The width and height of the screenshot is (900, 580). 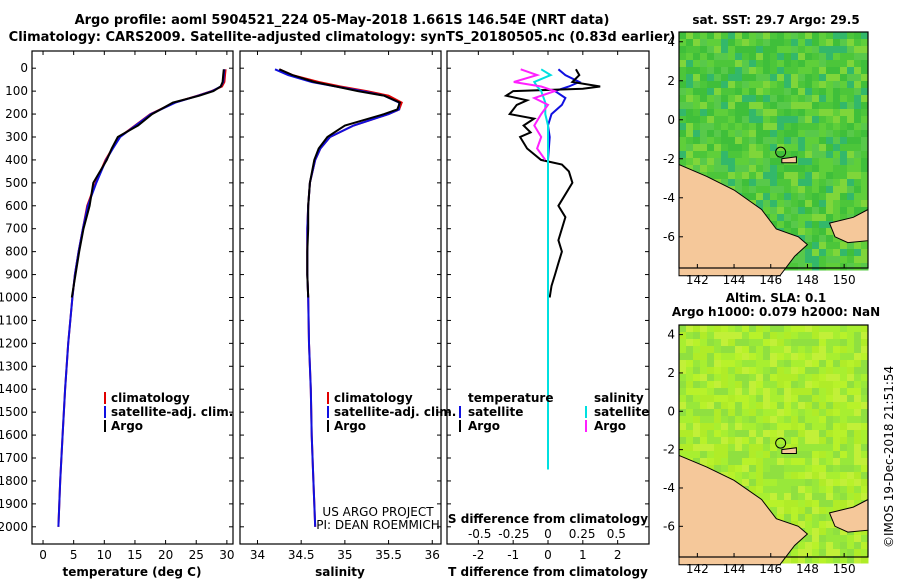 I want to click on depth-tick-label: 1400, so click(x=14, y=389).